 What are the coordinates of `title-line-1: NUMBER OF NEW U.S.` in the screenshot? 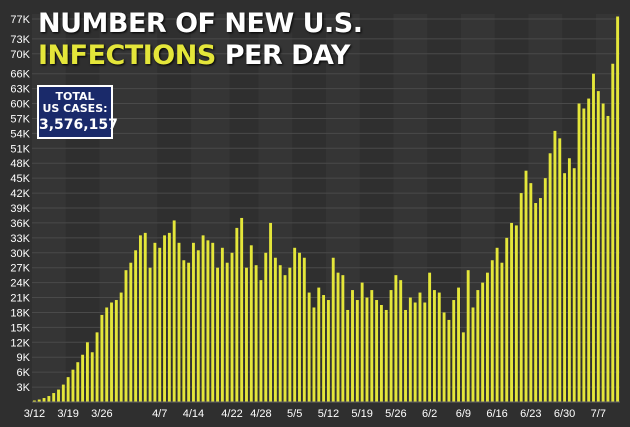 It's located at (200, 23).